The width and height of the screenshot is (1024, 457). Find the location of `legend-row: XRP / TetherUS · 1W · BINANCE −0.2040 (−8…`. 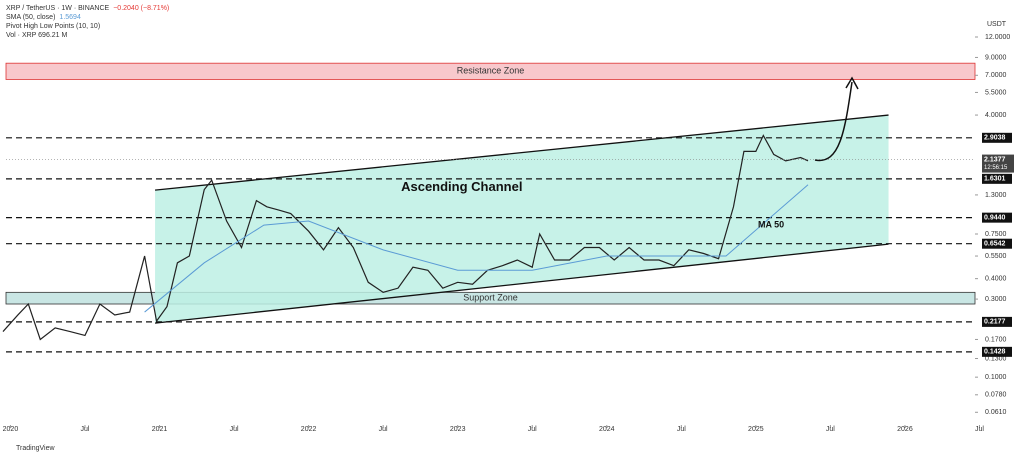

legend-row: XRP / TetherUS · 1W · BINANCE −0.2040 (−8… is located at coordinates (87, 8).